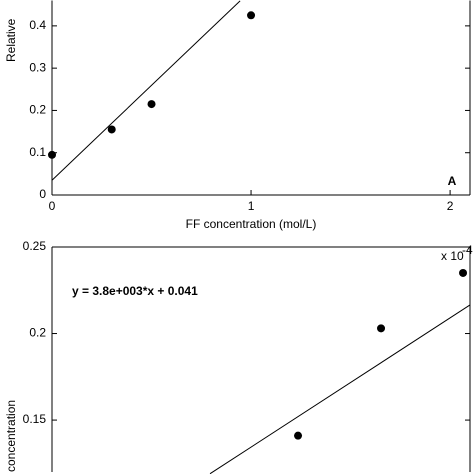  Describe the element at coordinates (42, 194) in the screenshot. I see `y-tick-label: 0` at that location.